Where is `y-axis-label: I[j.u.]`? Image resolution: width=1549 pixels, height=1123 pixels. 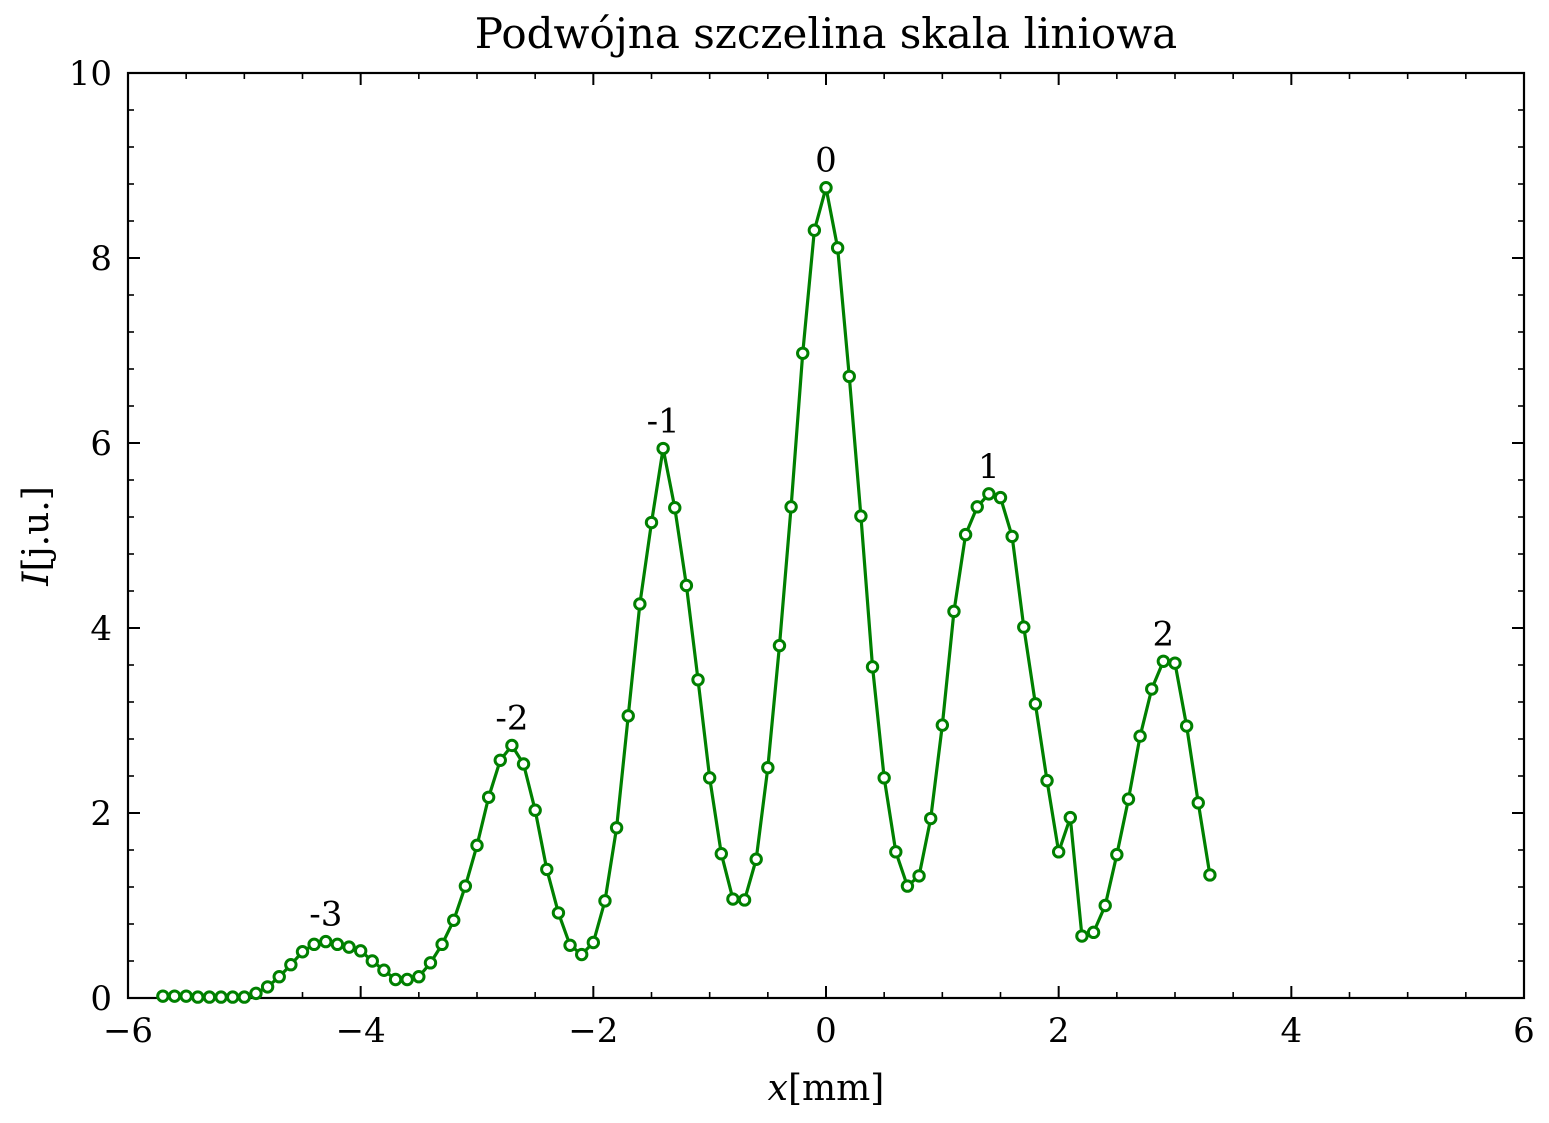 y-axis-label: I[j.u.] is located at coordinates (36, 536).